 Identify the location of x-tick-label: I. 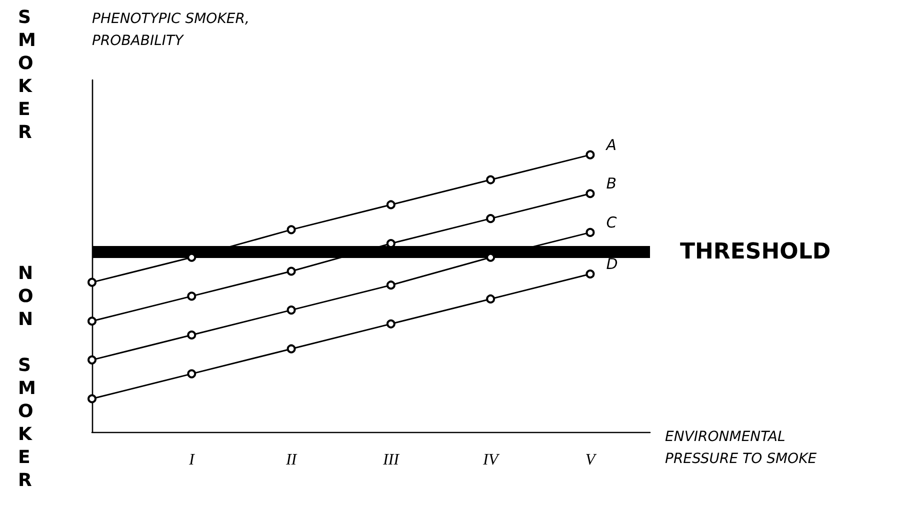
(191, 460).